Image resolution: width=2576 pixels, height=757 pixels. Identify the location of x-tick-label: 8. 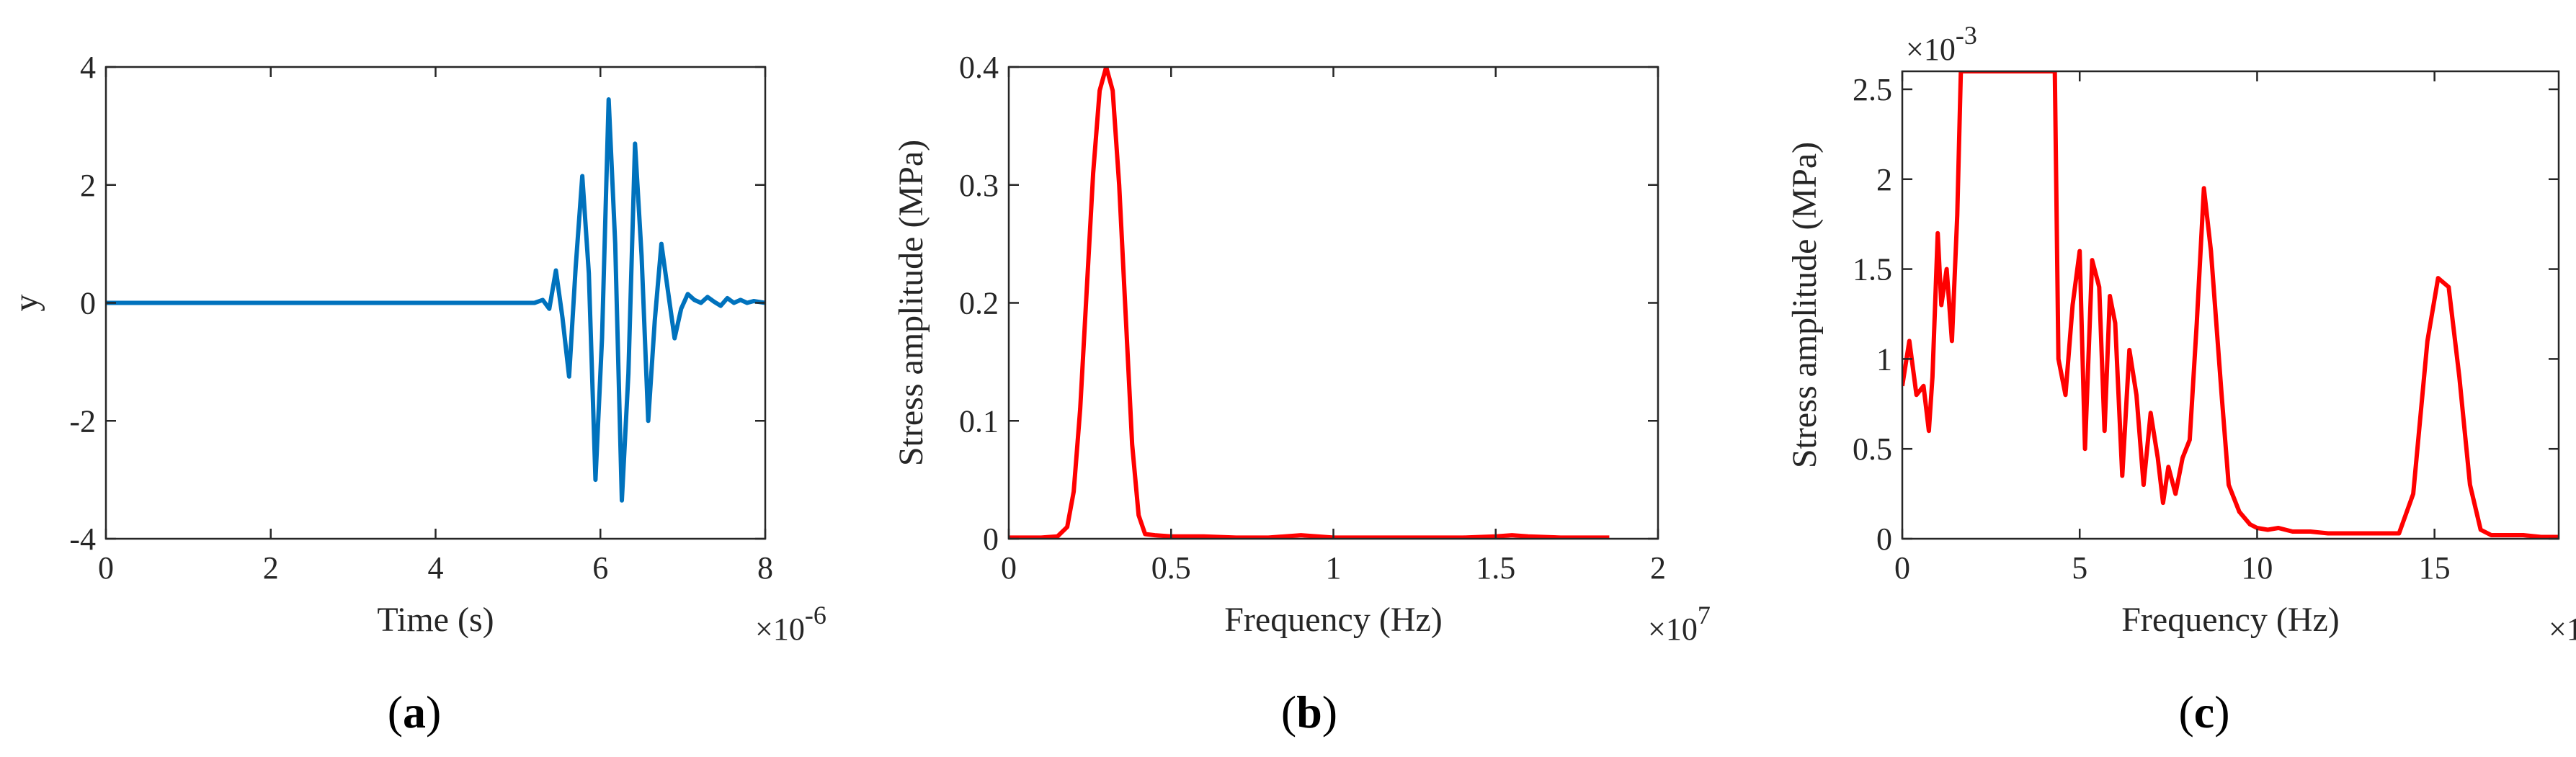
(765, 568).